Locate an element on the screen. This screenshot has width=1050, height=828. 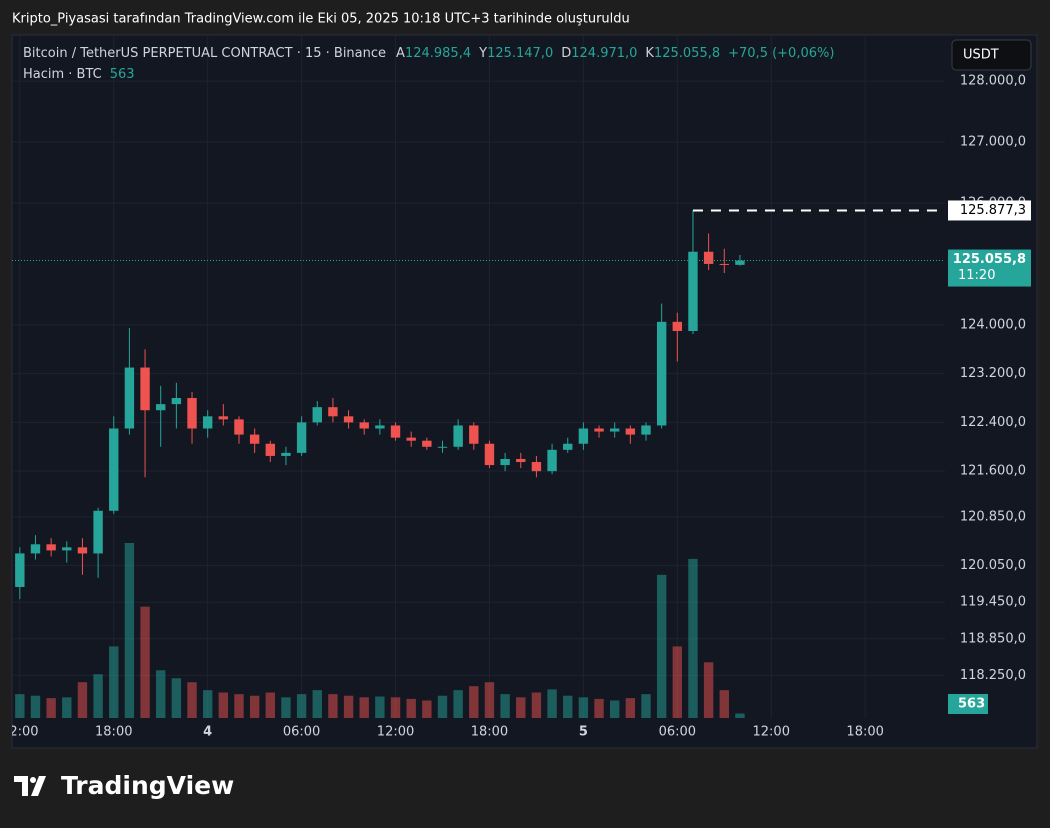
ohlc-prefix: D is located at coordinates (566, 53).